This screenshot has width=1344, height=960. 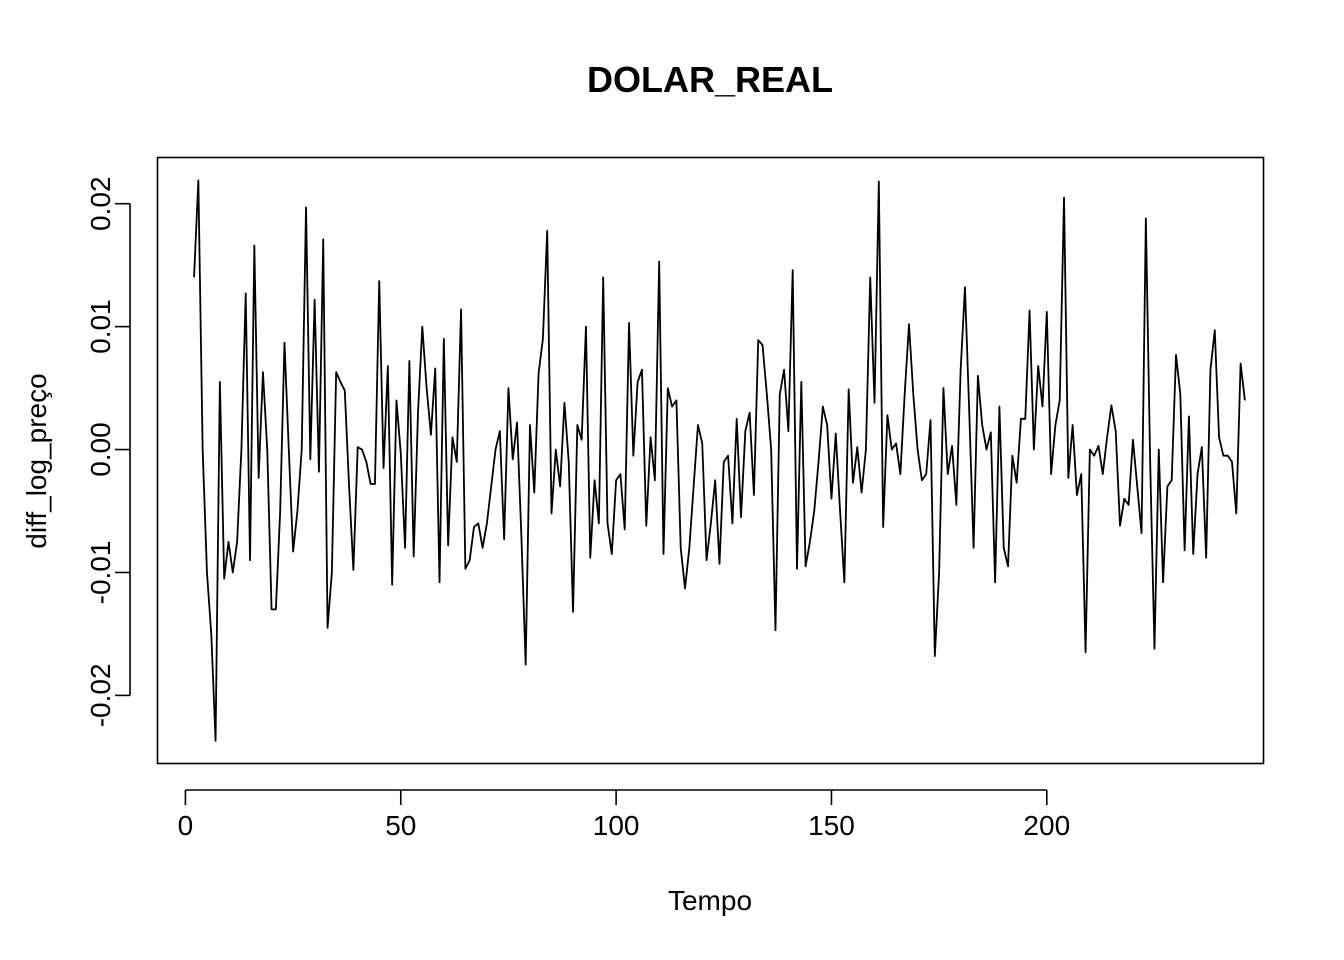 I want to click on chart-title: DOLAR_REAL, so click(x=710, y=79).